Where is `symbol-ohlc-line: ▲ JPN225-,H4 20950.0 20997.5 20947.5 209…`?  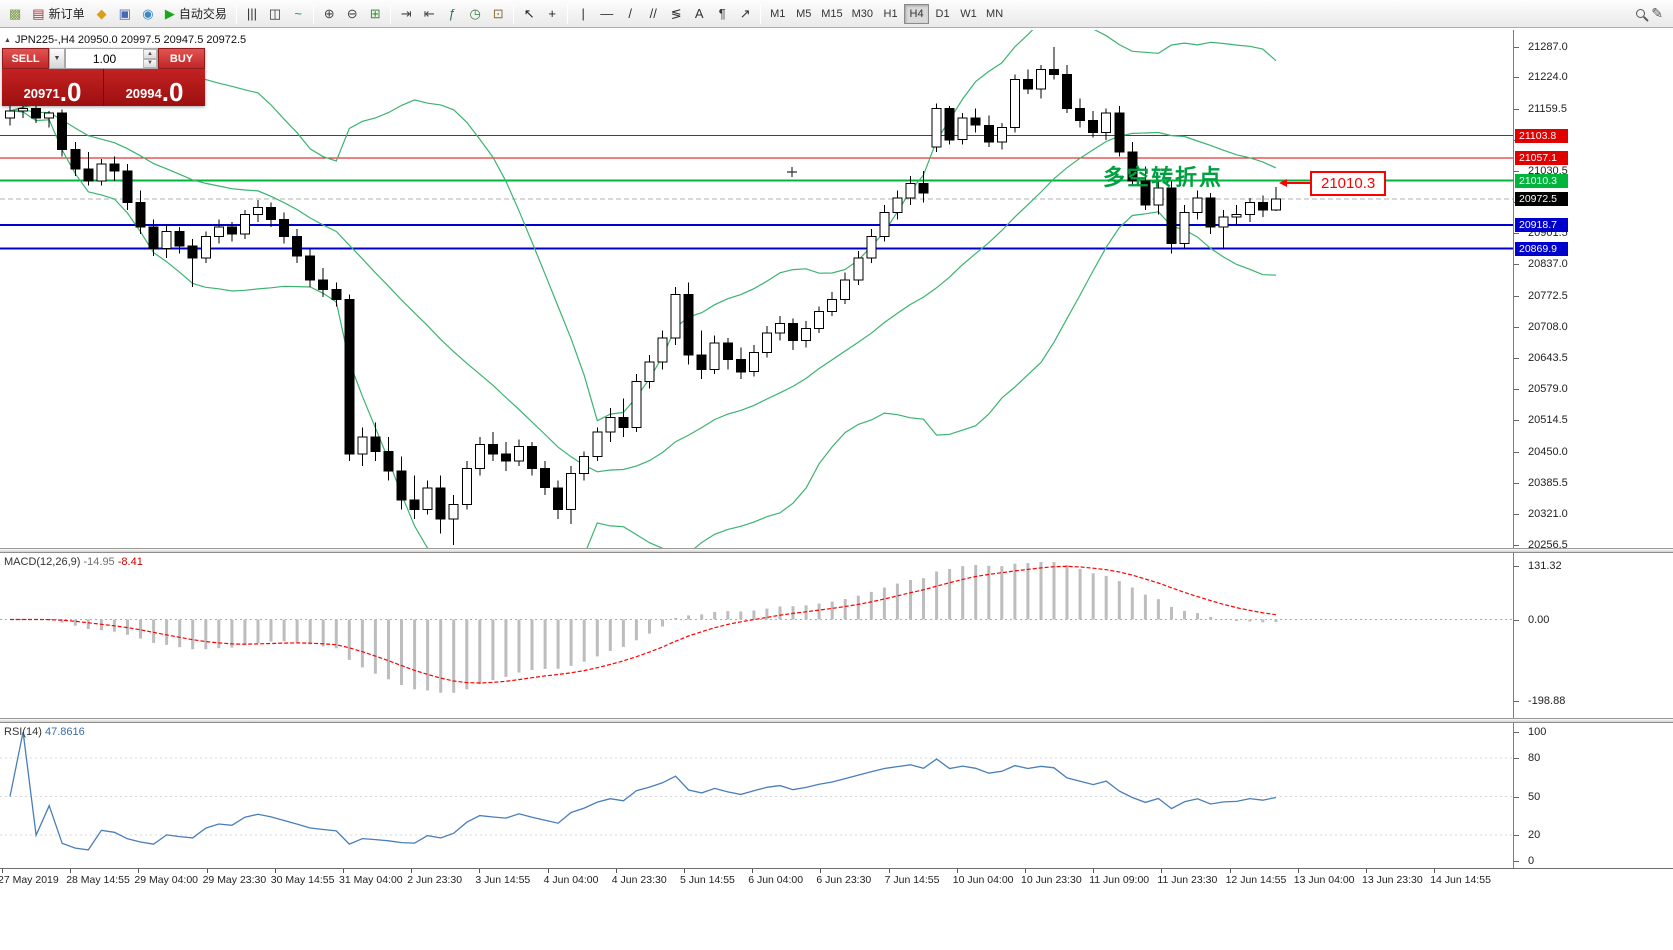 symbol-ohlc-line: ▲ JPN225-,H4 20950.0 20997.5 20947.5 209… is located at coordinates (125, 40).